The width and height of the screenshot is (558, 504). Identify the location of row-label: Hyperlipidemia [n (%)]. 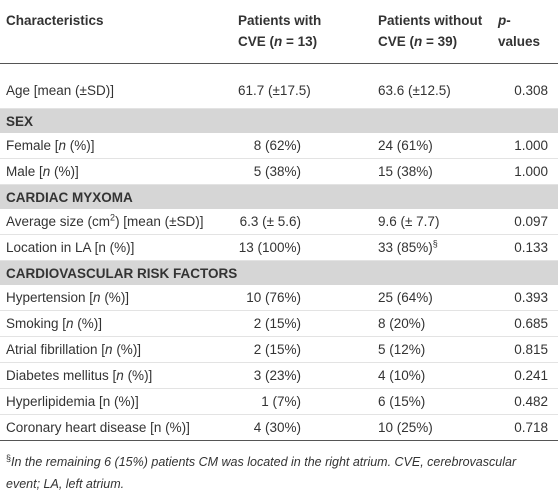
(116, 401).